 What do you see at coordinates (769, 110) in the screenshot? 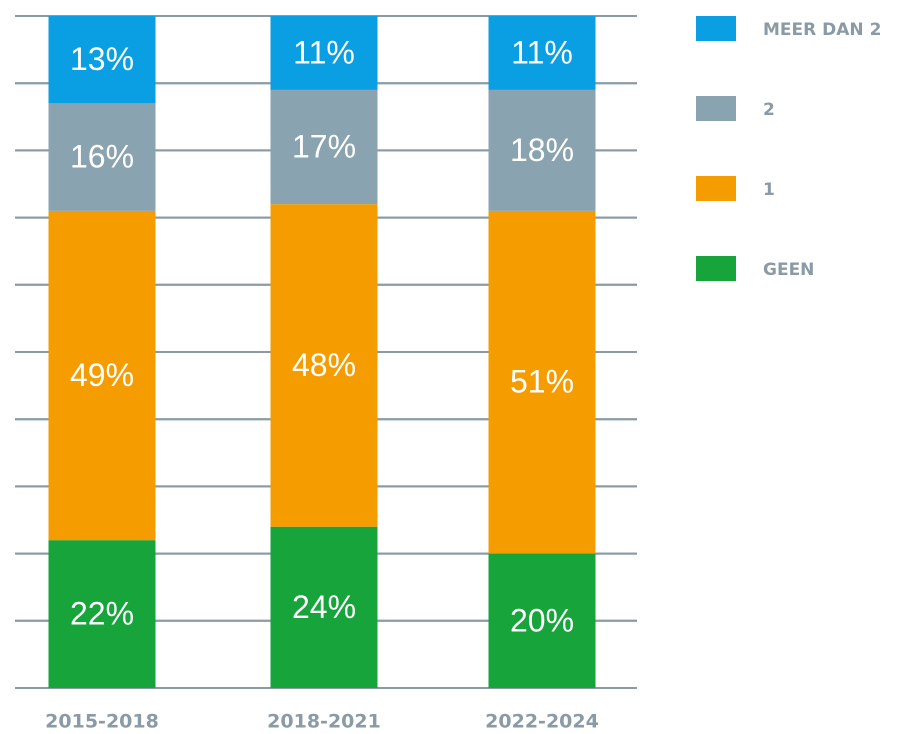
I see `legend-label: 2` at bounding box center [769, 110].